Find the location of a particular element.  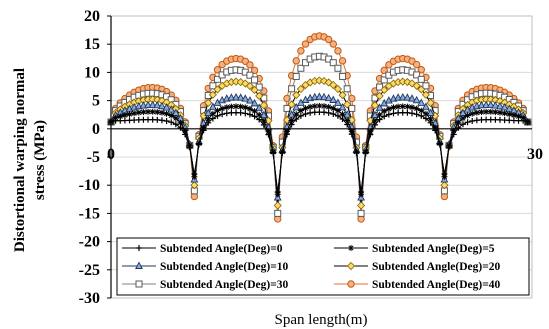

y-tick-label: -5 is located at coordinates (93, 157).